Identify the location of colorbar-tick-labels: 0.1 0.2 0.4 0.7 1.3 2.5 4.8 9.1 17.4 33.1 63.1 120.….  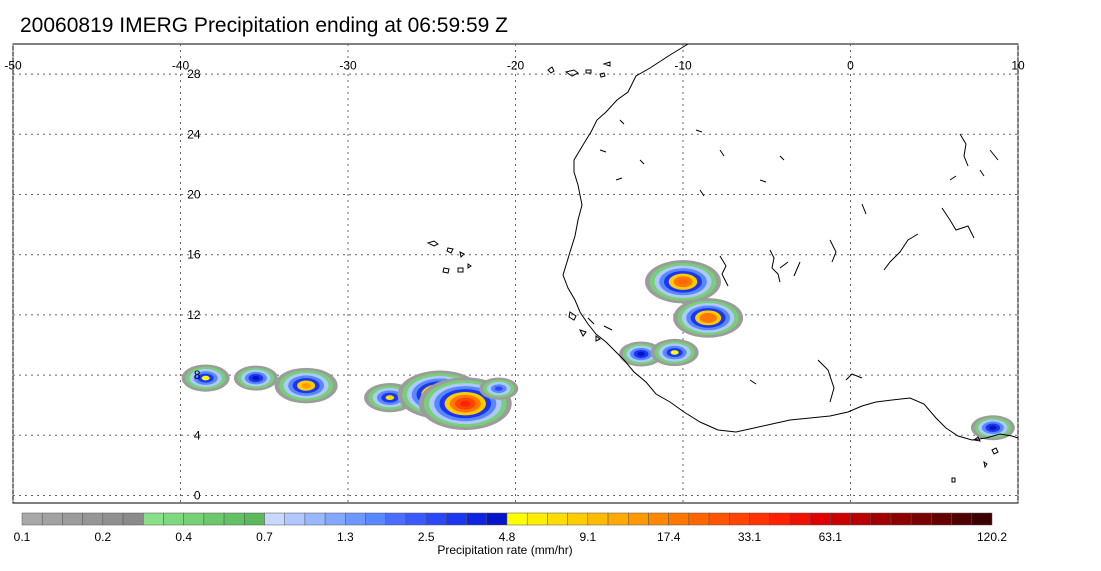
(511, 537).